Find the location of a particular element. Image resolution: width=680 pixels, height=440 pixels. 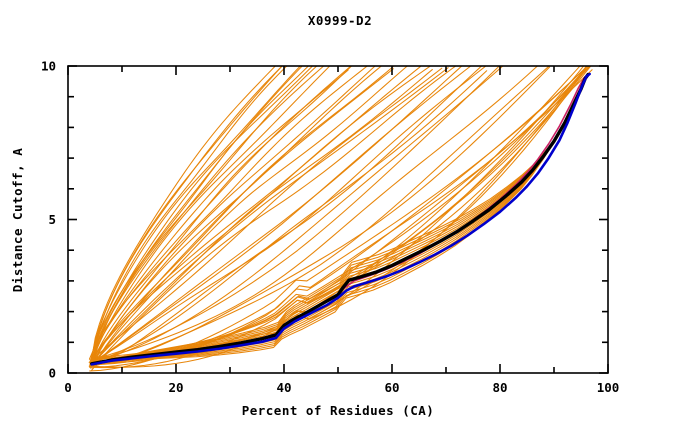

x-tick-label: 60 is located at coordinates (391, 387).